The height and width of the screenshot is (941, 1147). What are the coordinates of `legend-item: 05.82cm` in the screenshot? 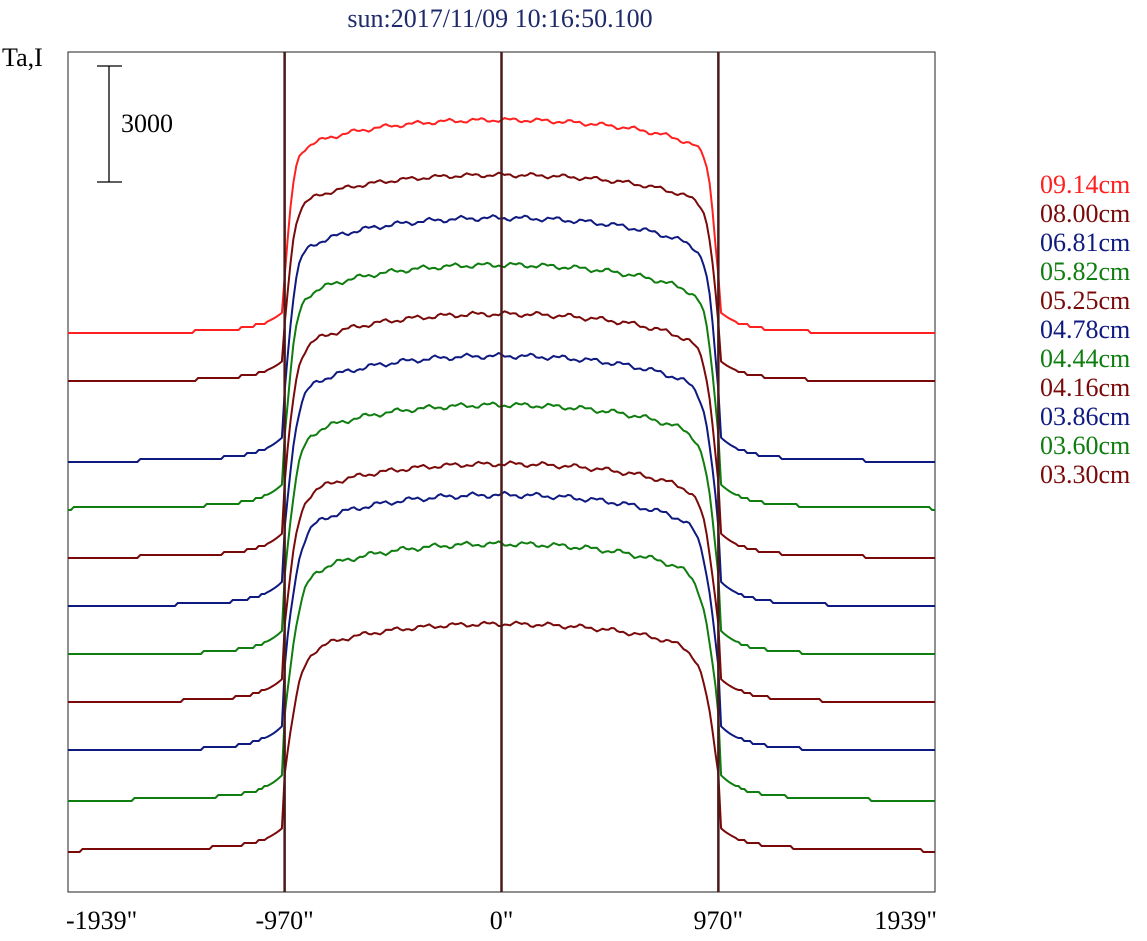 It's located at (1085, 271).